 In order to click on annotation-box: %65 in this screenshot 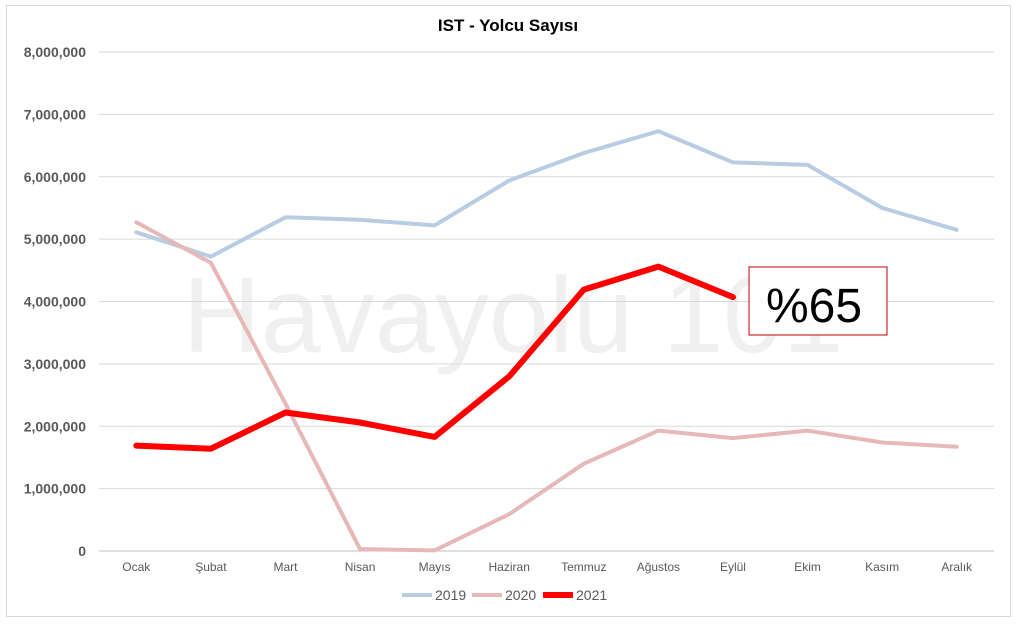, I will do `click(818, 301)`.